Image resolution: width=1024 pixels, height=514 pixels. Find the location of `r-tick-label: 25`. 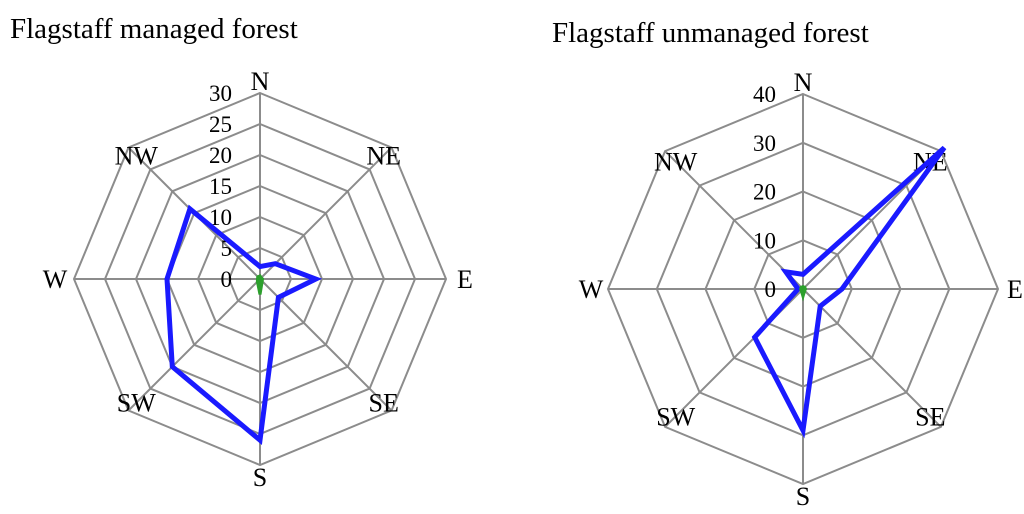

r-tick-label: 25 is located at coordinates (220, 124).